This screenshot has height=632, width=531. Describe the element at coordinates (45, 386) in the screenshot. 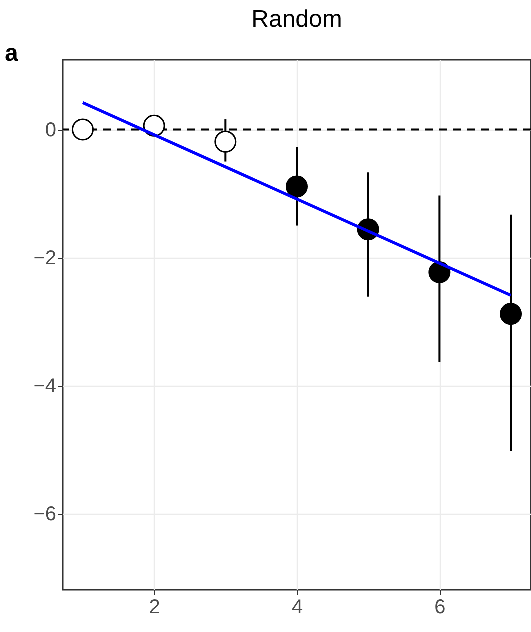

I see `y-tick-label: −4` at that location.